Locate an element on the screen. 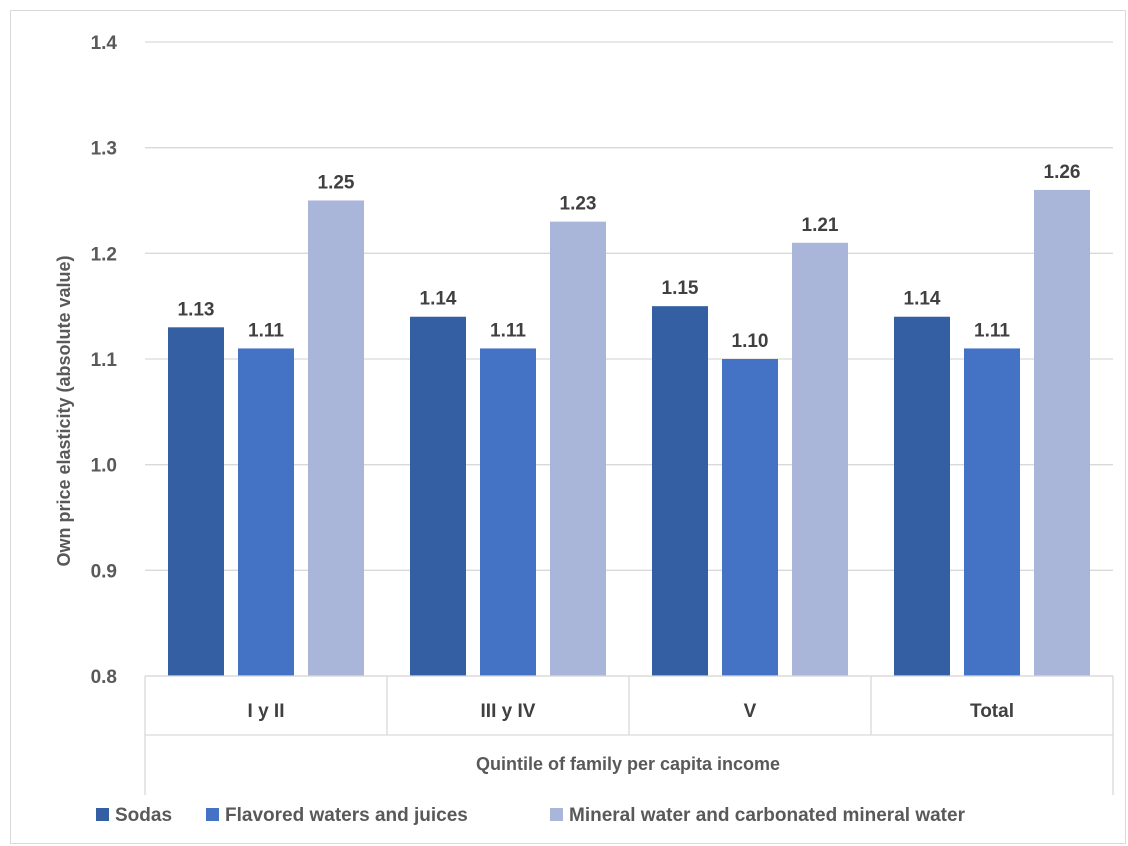 The image size is (1128, 846). x-axis: I y II III y IV V Total is located at coordinates (629, 735).